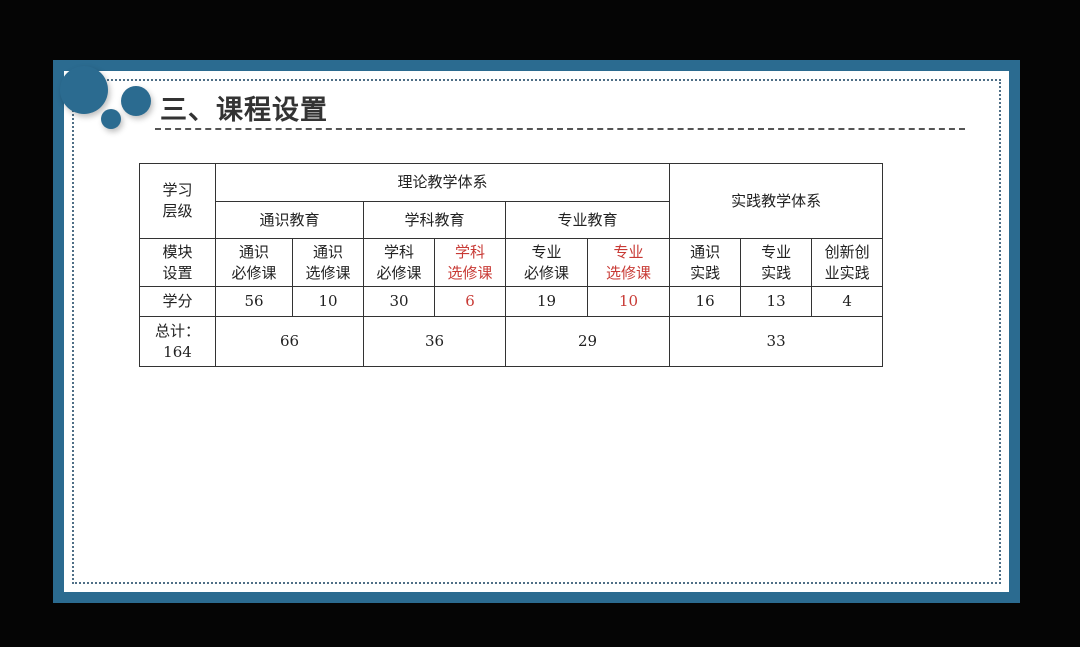  What do you see at coordinates (560, 129) in the screenshot?
I see `title-divider` at bounding box center [560, 129].